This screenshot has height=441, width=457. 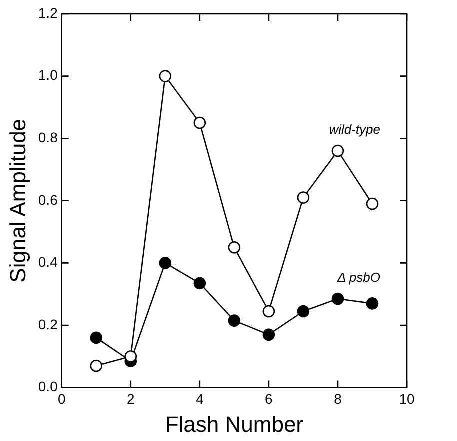 I want to click on x-tick-label: 6, so click(x=269, y=399).